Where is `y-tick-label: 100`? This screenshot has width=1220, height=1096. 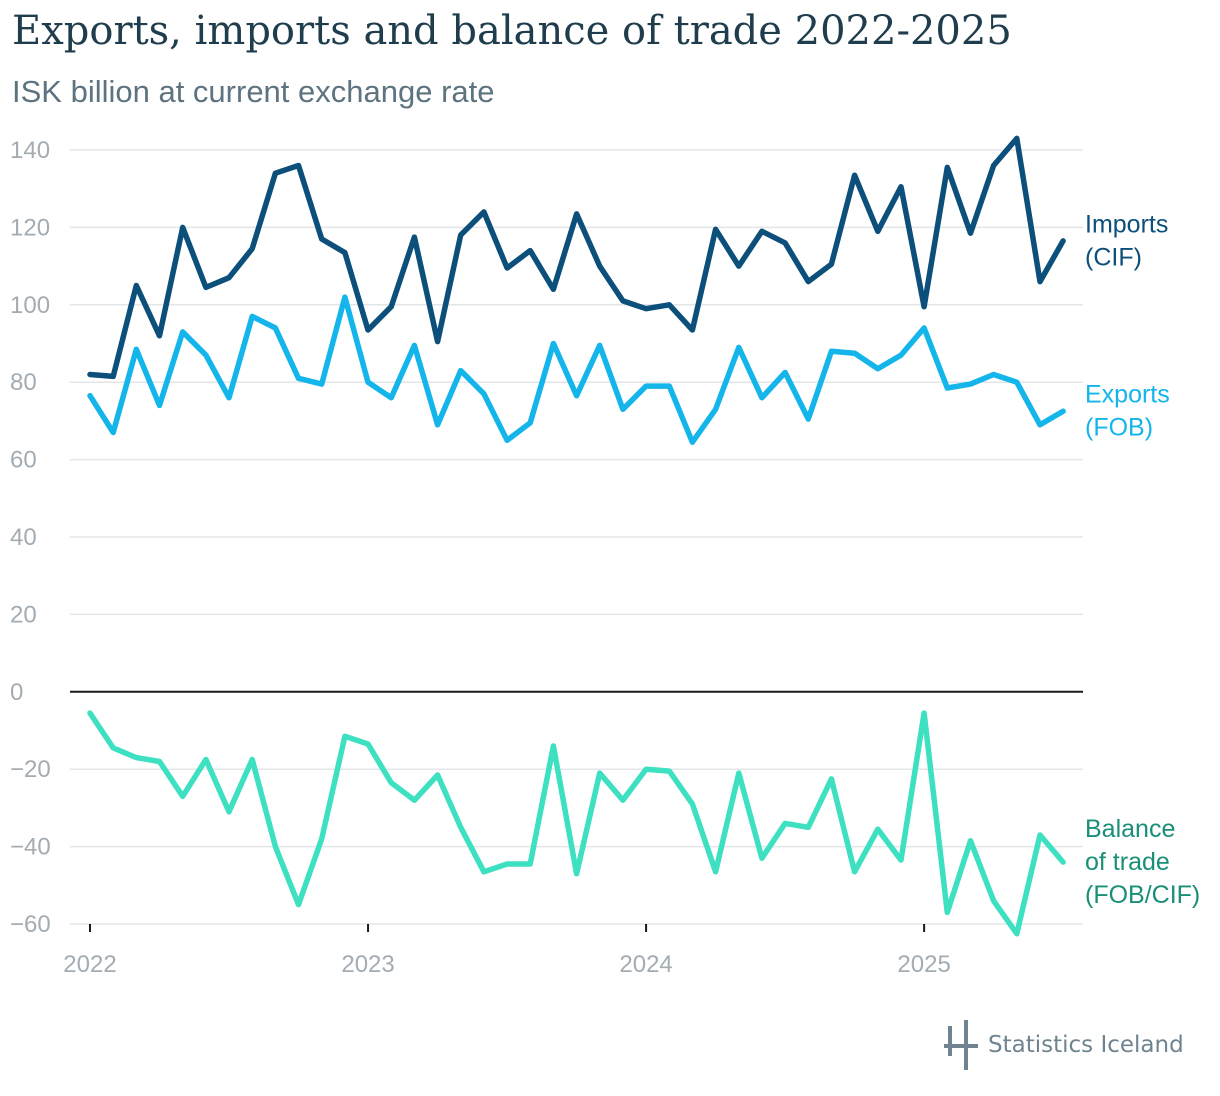 y-tick-label: 100 is located at coordinates (30, 305).